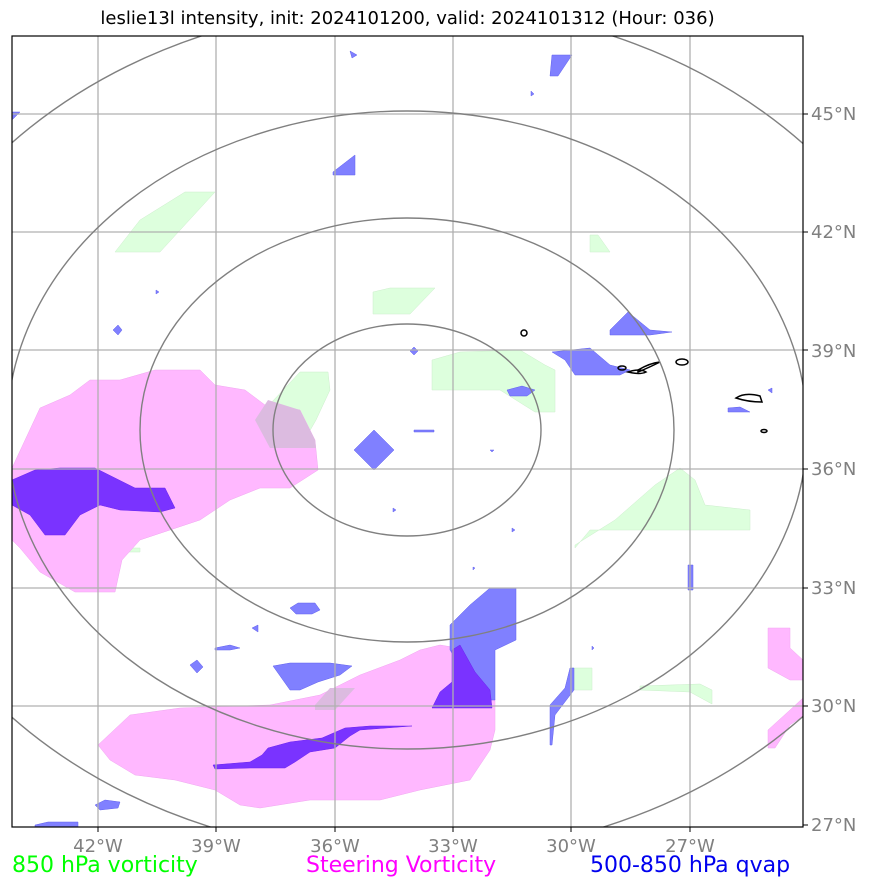 The image size is (873, 891). What do you see at coordinates (98, 846) in the screenshot?
I see `lon-tick-label: 42°W` at bounding box center [98, 846].